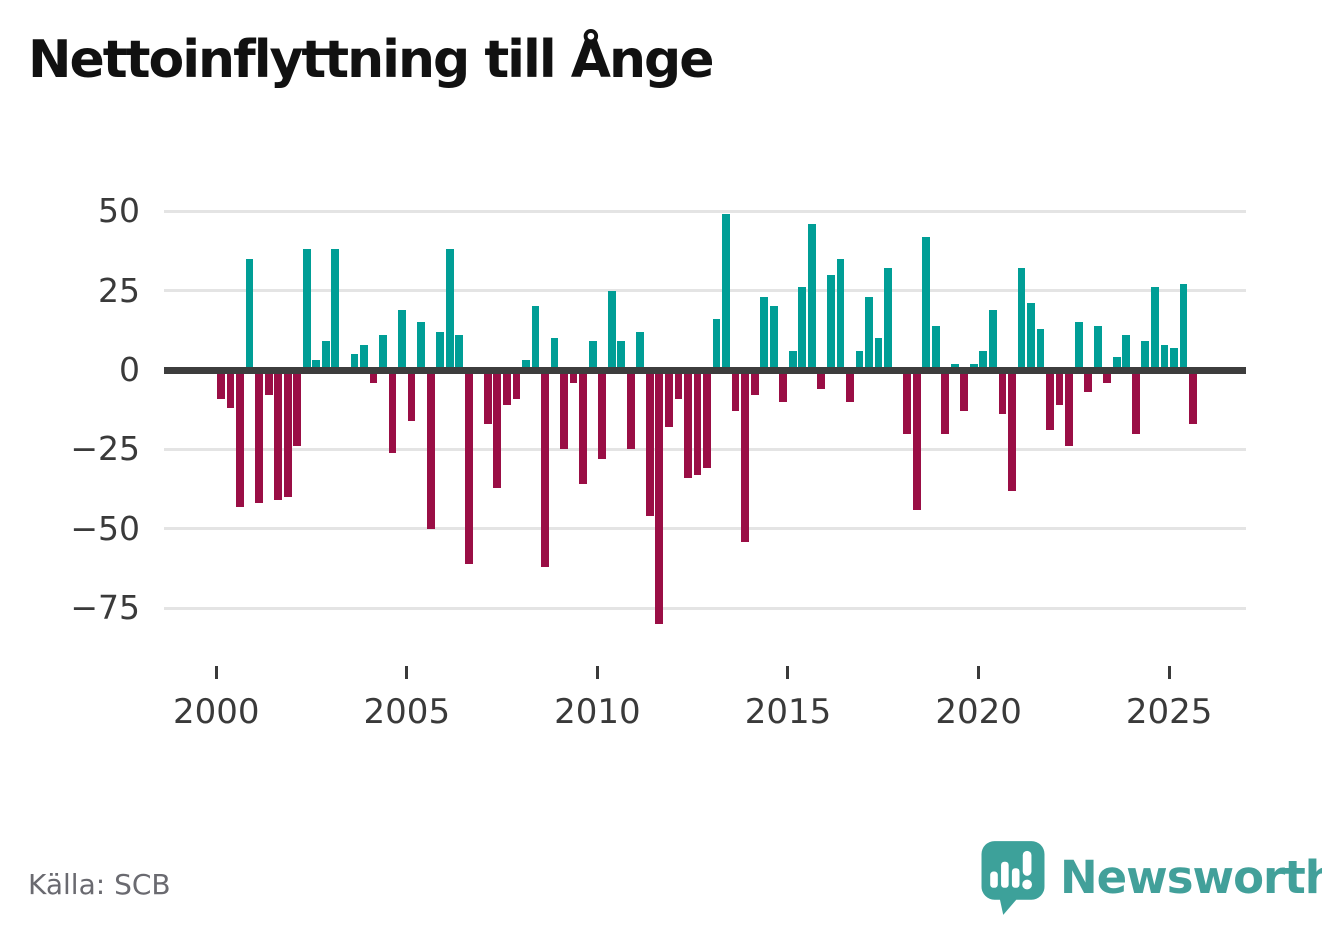 Image resolution: width=1322 pixels, height=939 pixels. I want to click on bar-2011-q4, so click(668, 400).